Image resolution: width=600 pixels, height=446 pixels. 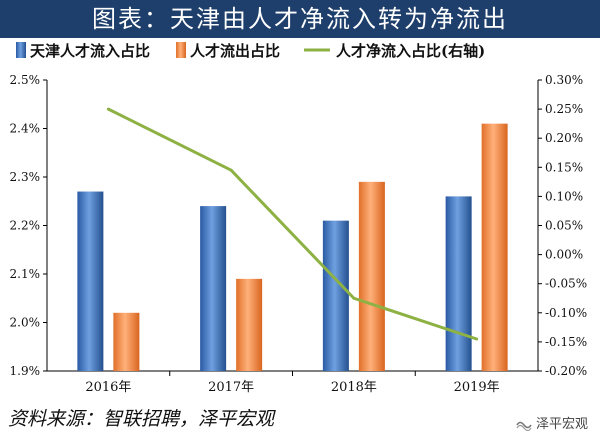 What do you see at coordinates (564, 109) in the screenshot?
I see `y-right-tick-label: 0.25%` at bounding box center [564, 109].